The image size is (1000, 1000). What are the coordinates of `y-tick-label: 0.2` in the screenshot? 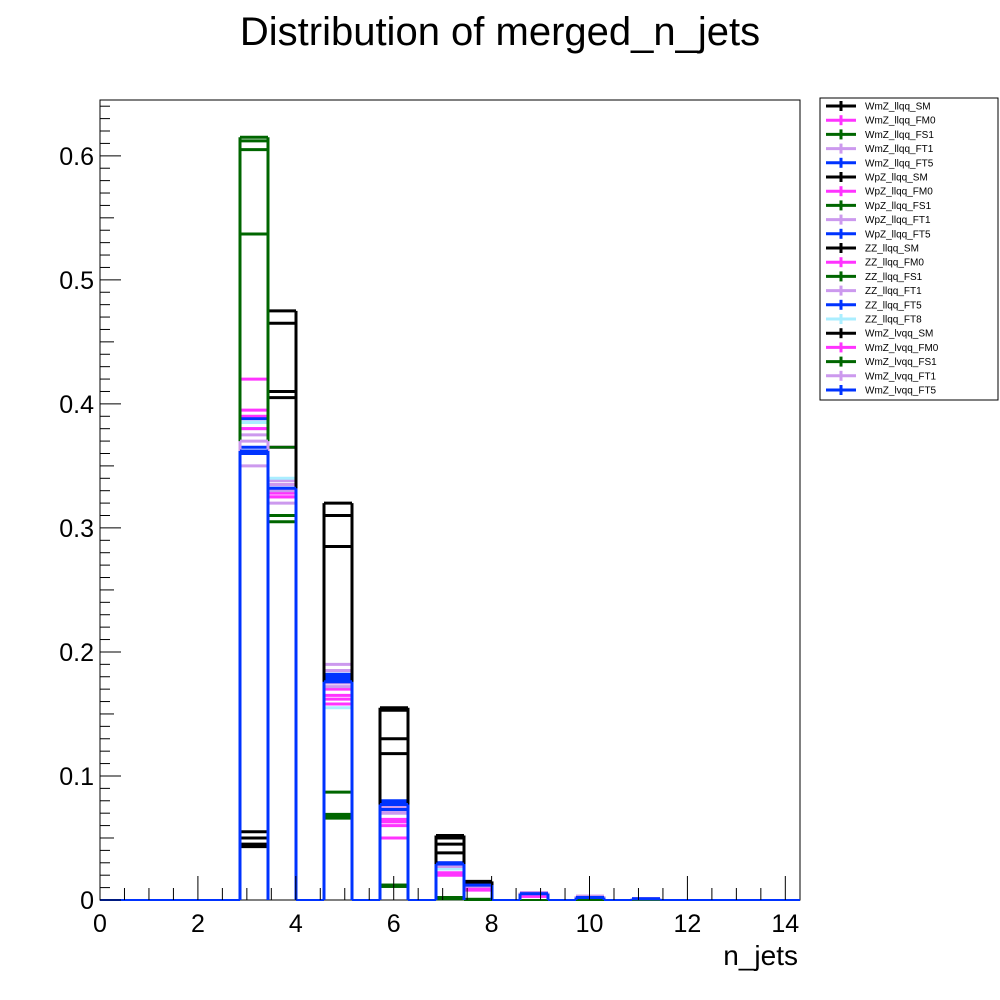 It's located at (76, 653).